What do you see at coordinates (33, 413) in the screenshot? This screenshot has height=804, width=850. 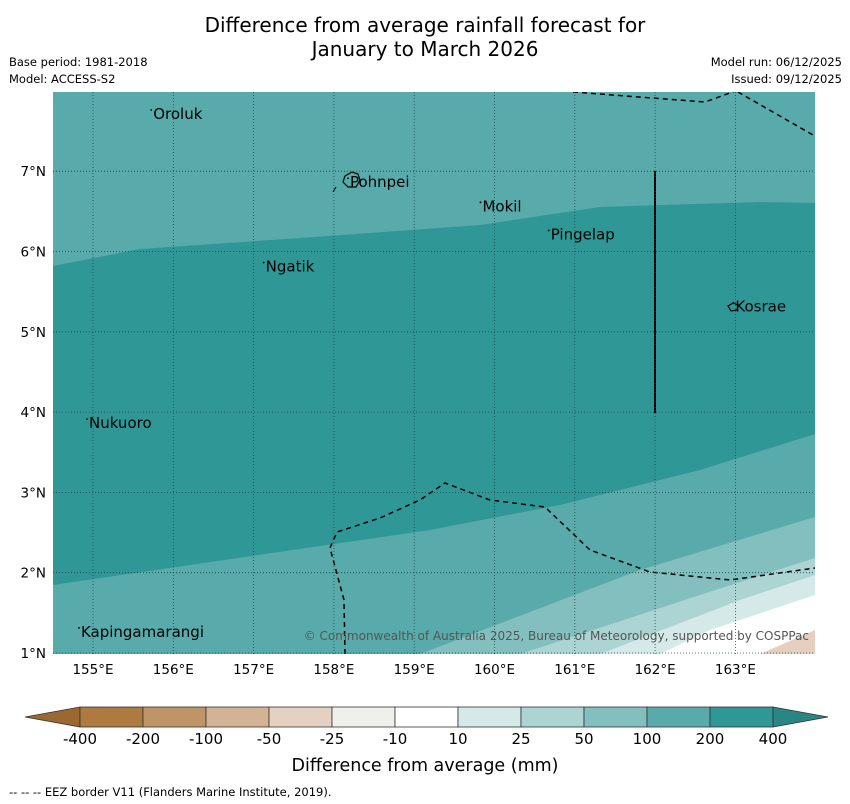 I see `lat-tick-label: 4°N` at bounding box center [33, 413].